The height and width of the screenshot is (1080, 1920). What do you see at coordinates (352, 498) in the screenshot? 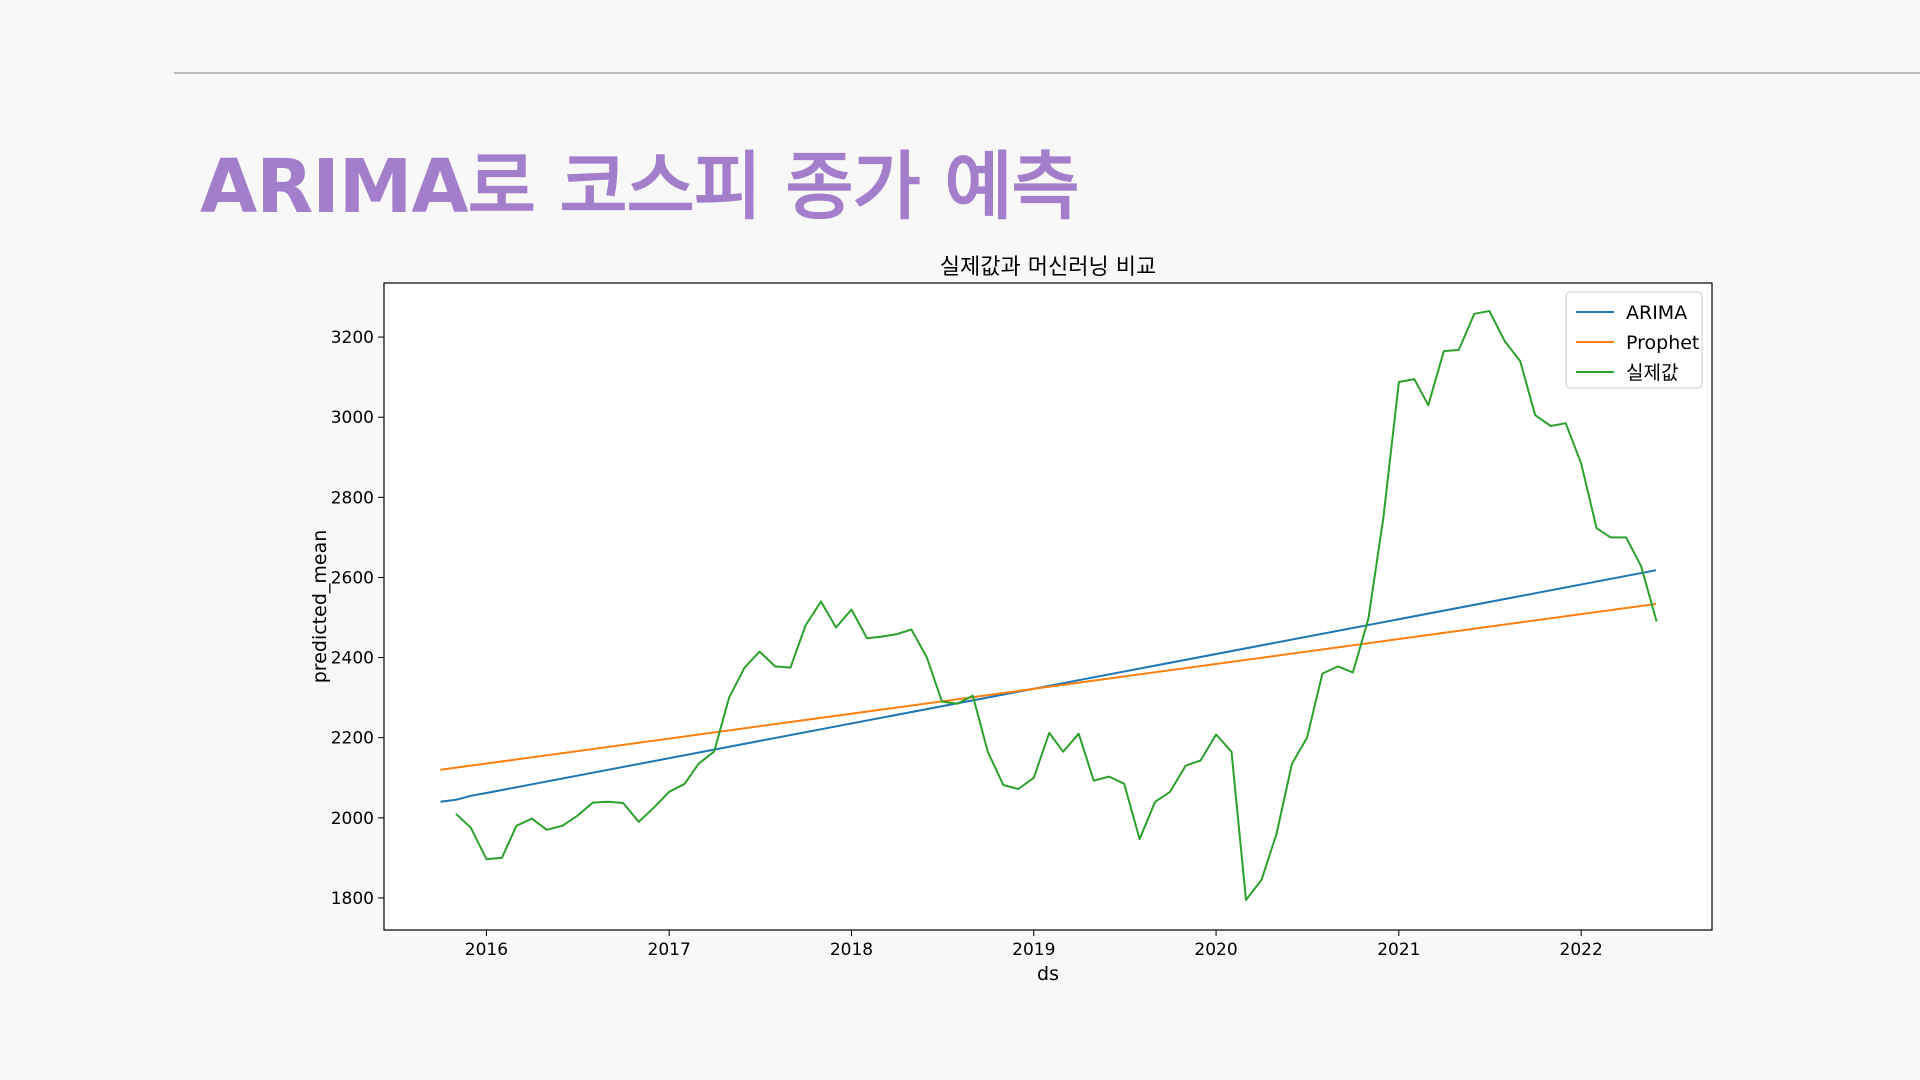
I see `y-tick-label: 2800` at bounding box center [352, 498].